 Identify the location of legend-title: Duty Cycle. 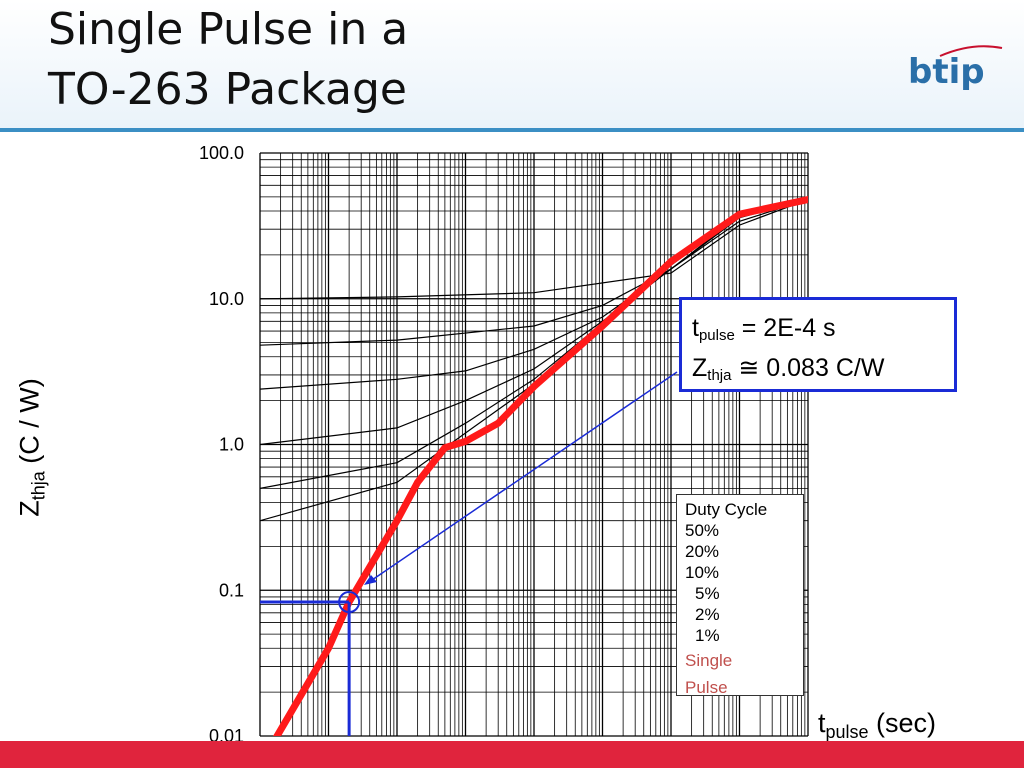
(726, 509).